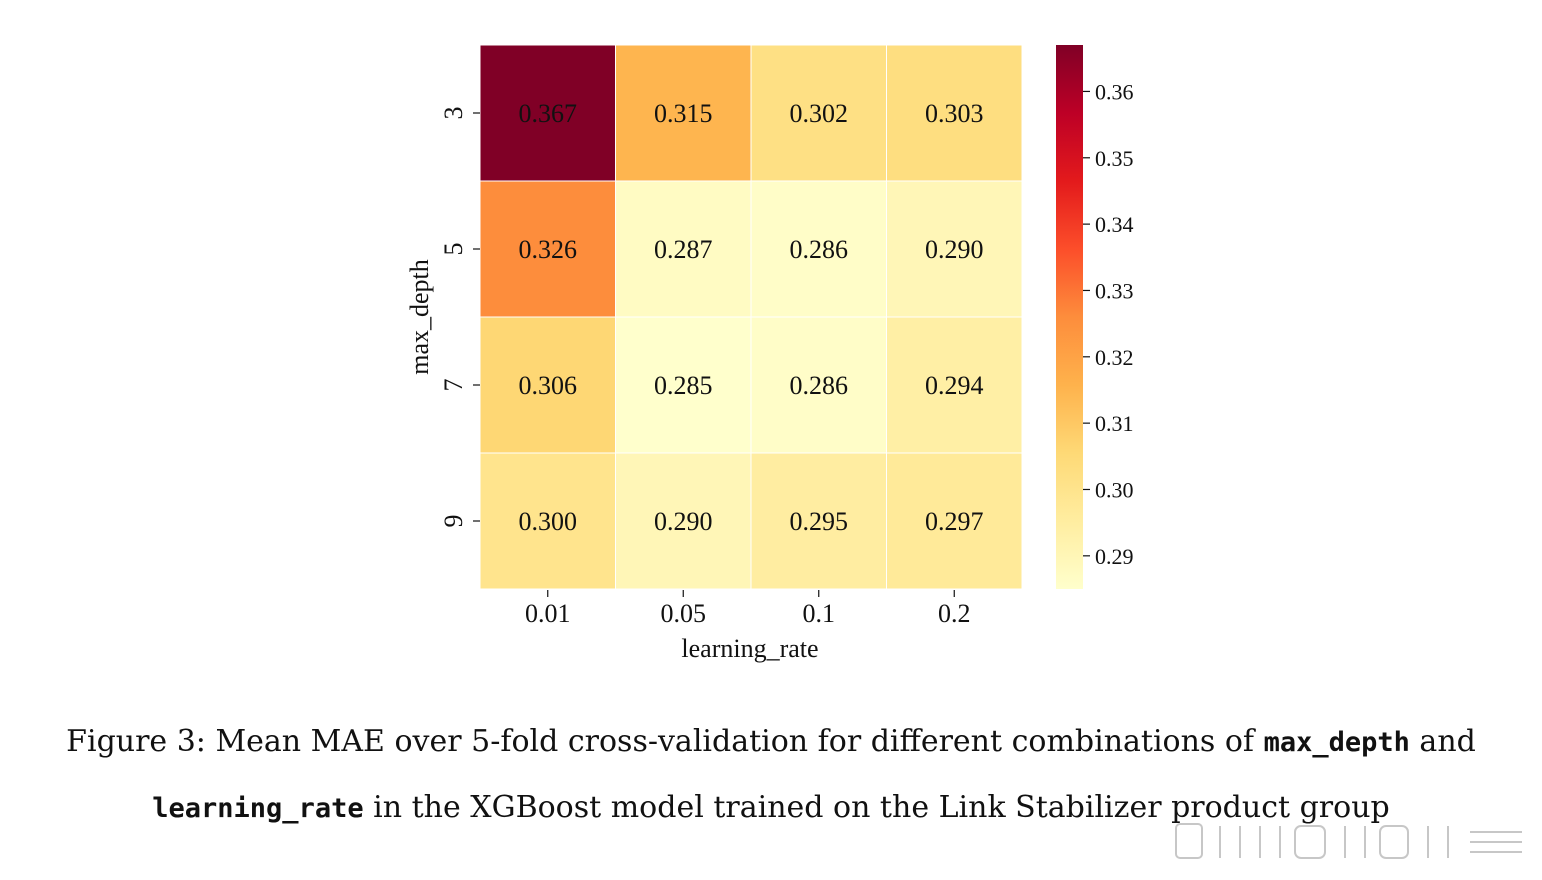  Describe the element at coordinates (459, 317) in the screenshot. I see `y-axis-ticks: 3 5 7 9` at that location.